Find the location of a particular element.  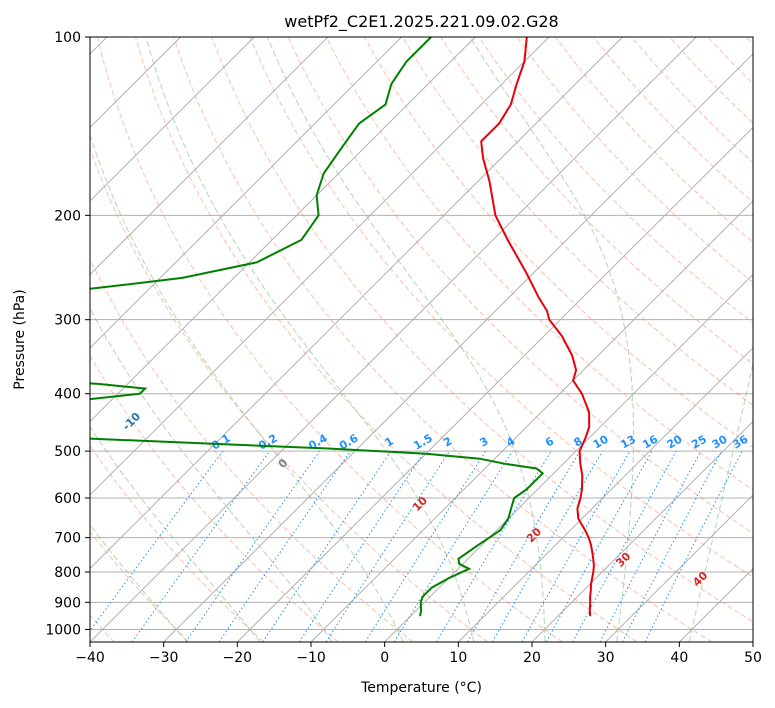

y-axis-label: Pressure (hPa) is located at coordinates (20, 339).